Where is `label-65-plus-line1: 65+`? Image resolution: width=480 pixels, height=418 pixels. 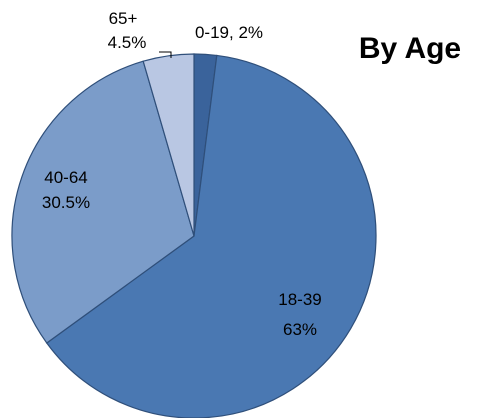
label-65-plus-line1: 65+ is located at coordinates (123, 18).